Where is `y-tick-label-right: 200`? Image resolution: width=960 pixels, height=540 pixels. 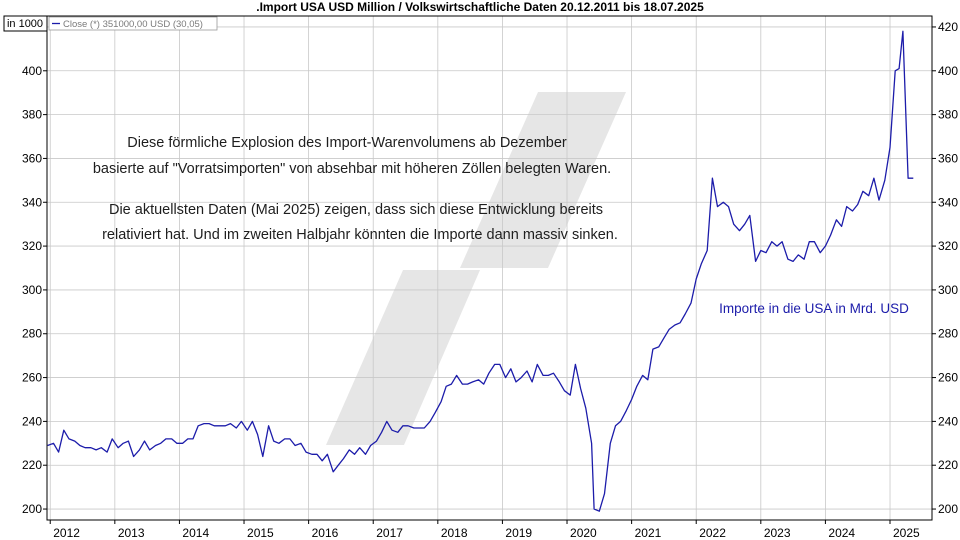 y-tick-label-right: 200 is located at coordinates (948, 509).